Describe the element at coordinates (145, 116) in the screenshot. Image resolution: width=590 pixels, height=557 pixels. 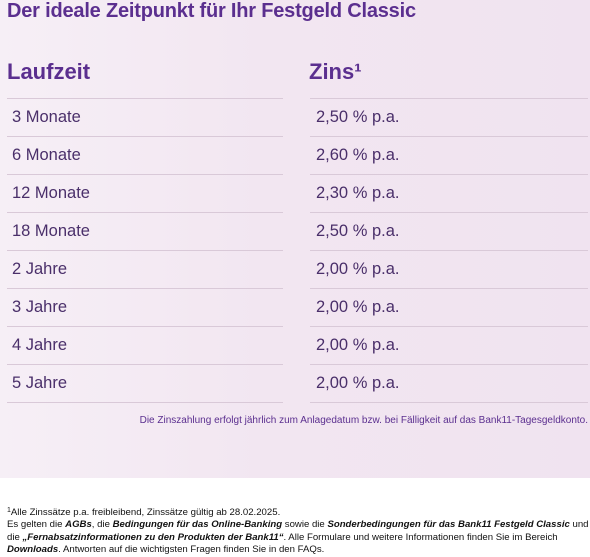
I see `term-cell: 3 Monate` at that location.